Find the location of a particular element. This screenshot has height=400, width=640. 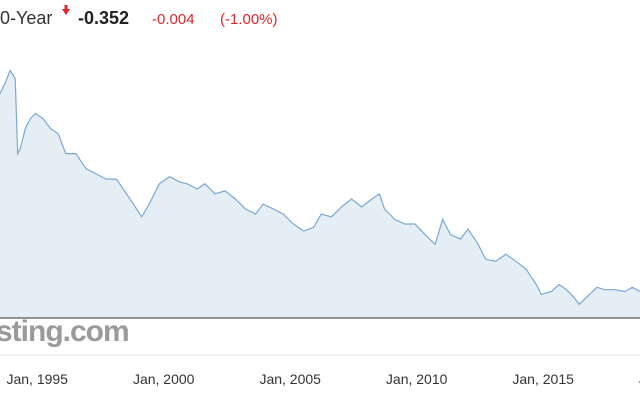

down-arrow-icon-stem is located at coordinates (66, 7).